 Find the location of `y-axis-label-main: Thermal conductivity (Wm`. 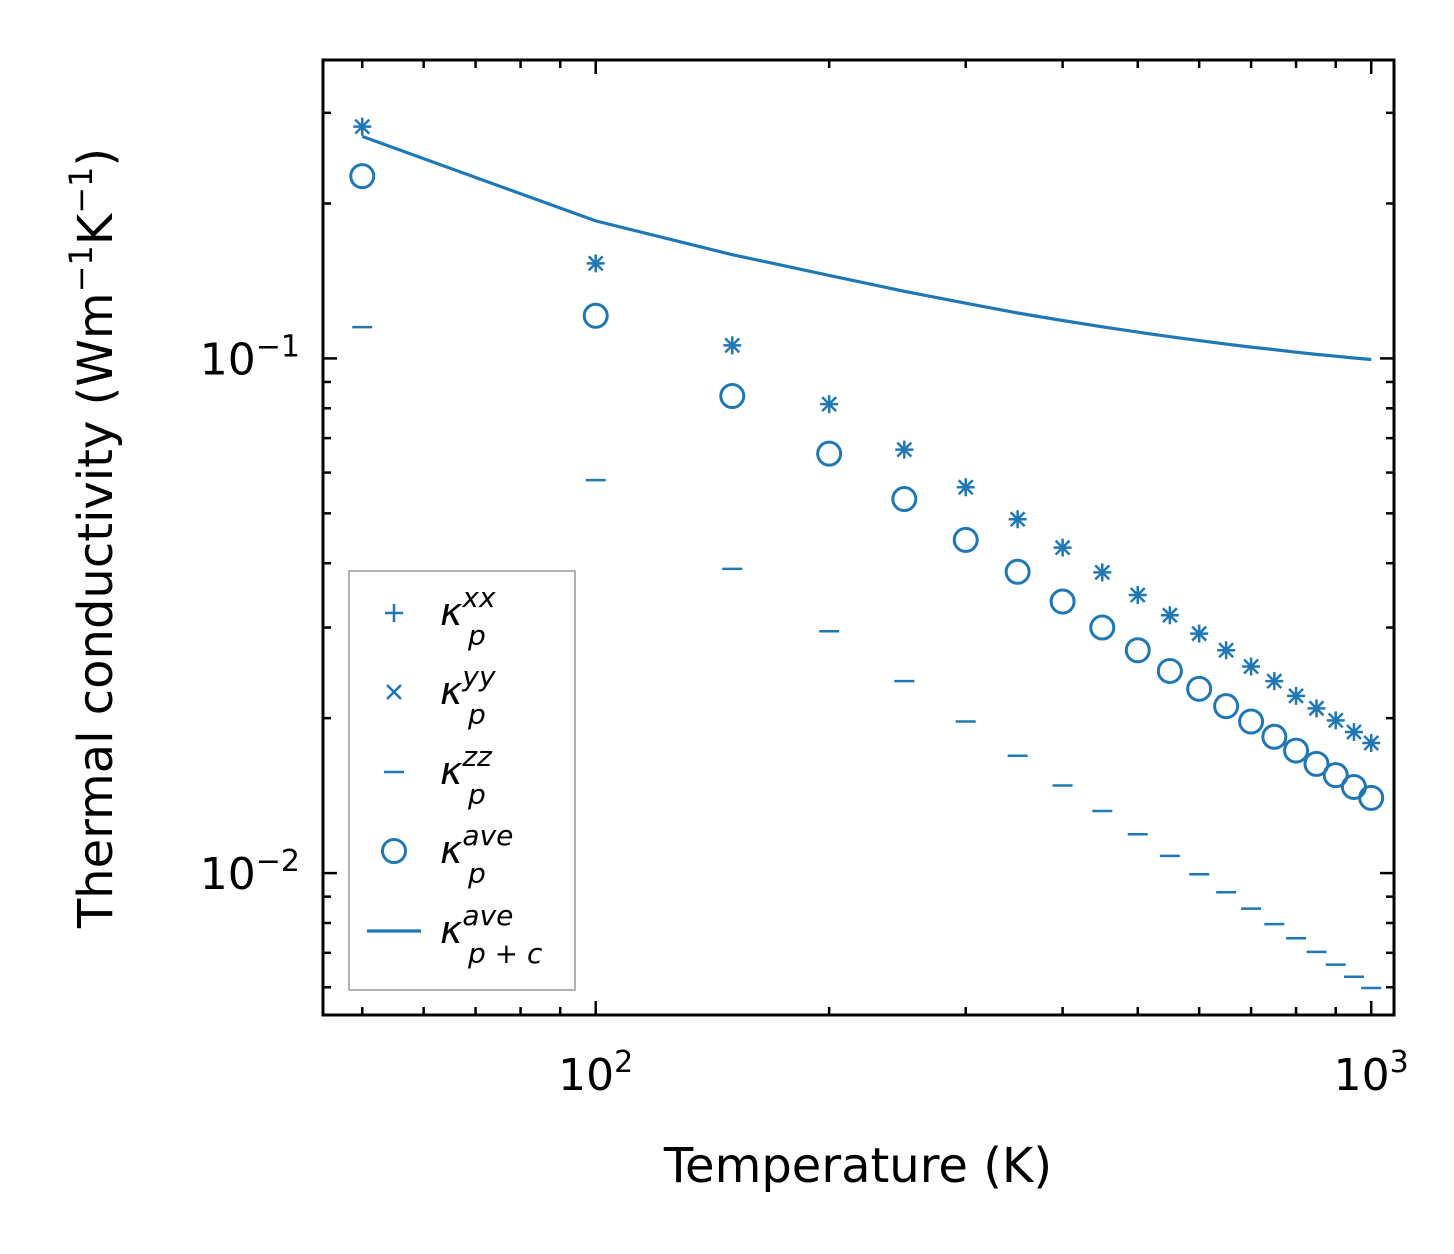

y-axis-label-main: Thermal conductivity (Wm is located at coordinates (96, 610).